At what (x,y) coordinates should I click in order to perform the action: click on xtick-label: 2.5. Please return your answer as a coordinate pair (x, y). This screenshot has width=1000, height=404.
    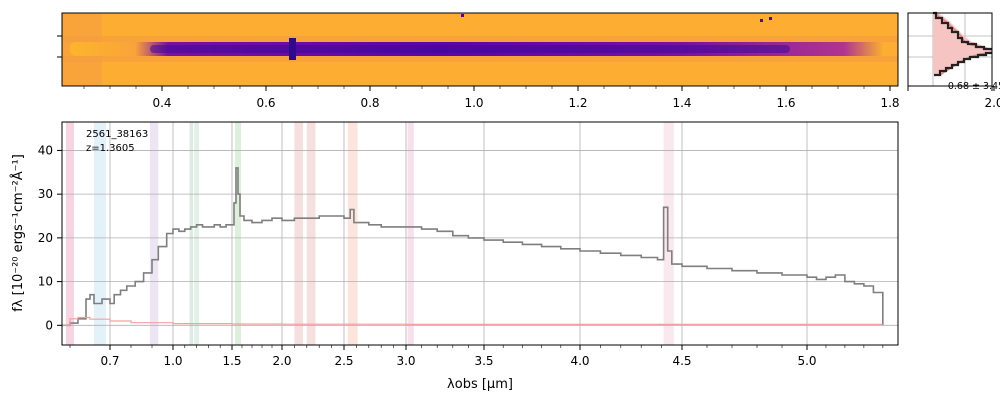
    Looking at the image, I should click on (343, 361).